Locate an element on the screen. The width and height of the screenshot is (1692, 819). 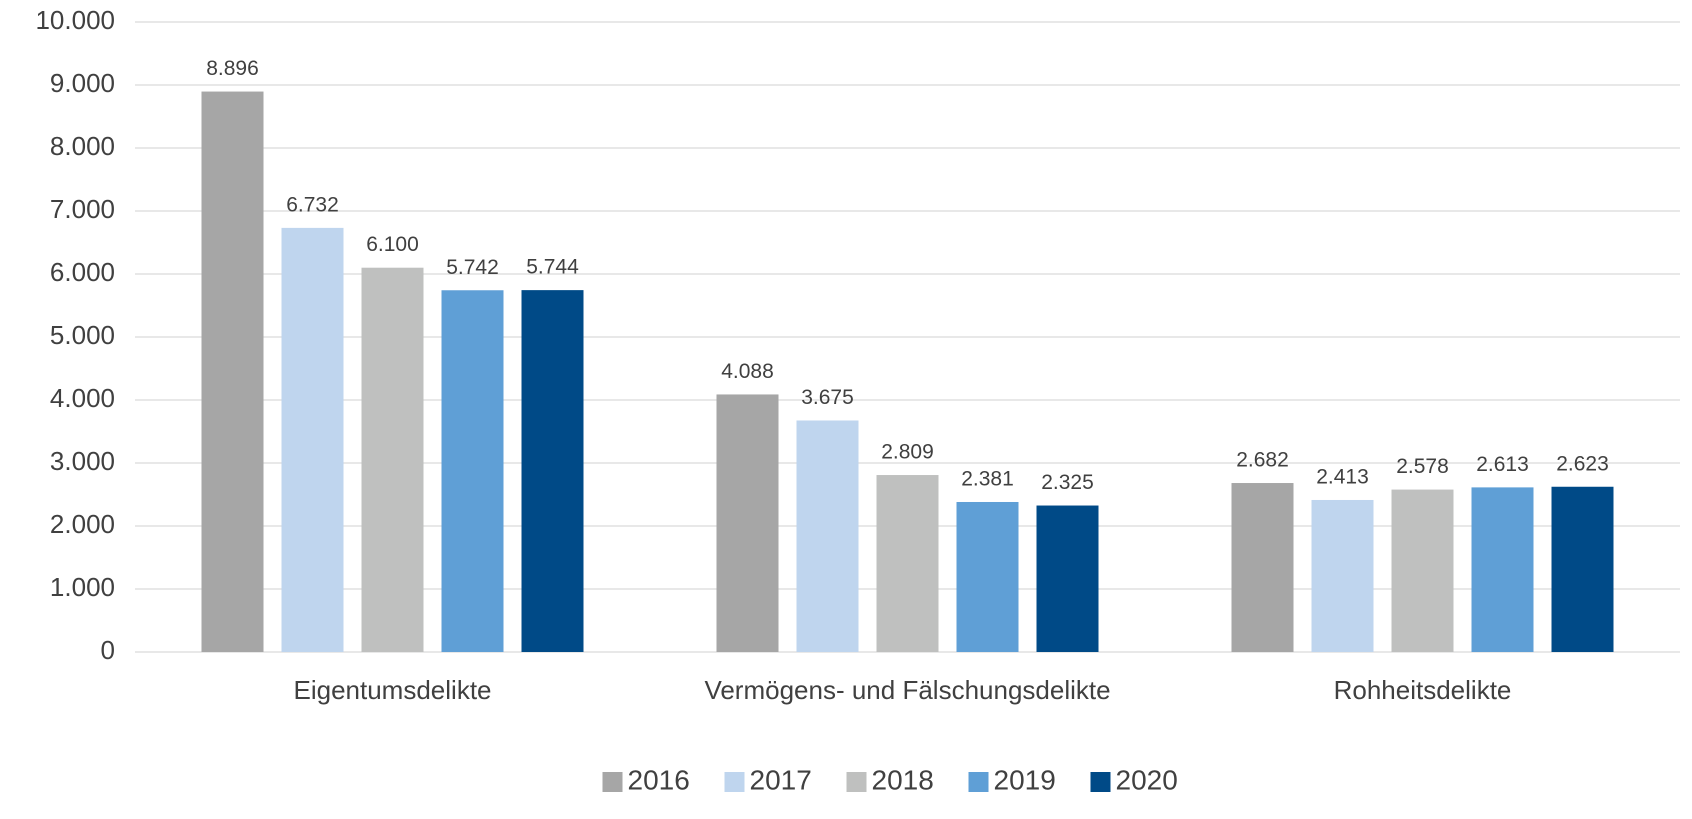
data-label: 2.682 is located at coordinates (1262, 460).